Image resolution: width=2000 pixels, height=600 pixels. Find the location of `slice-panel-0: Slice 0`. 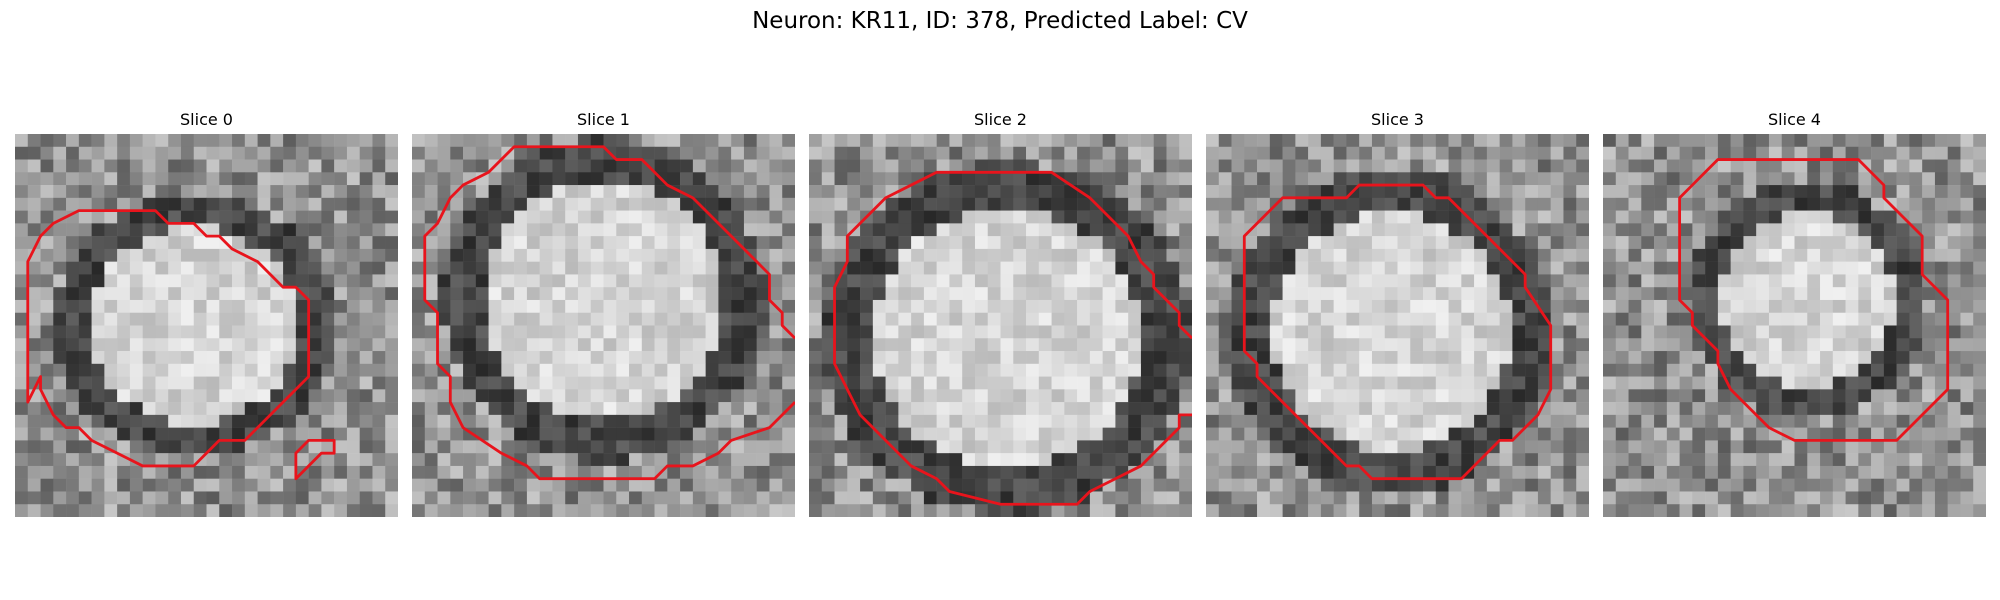

slice-panel-0: Slice 0 is located at coordinates (206, 313).